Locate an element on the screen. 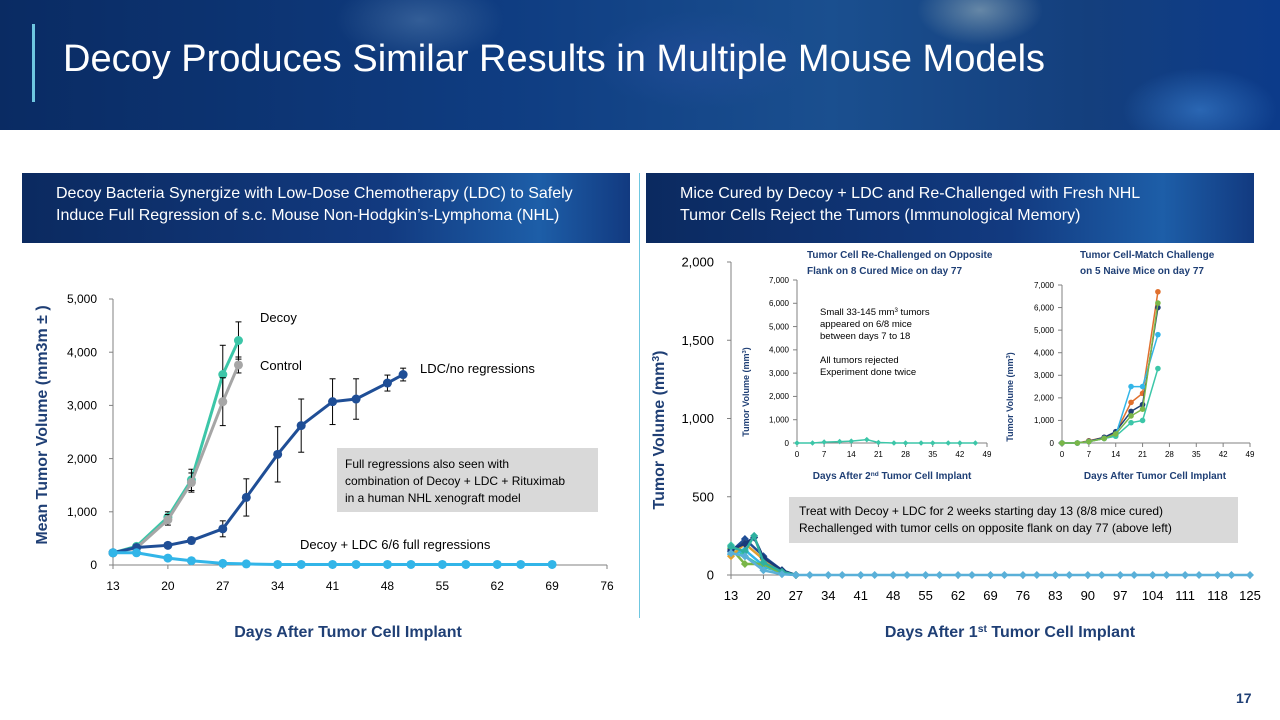  right-chart-x-tick-label: 83 is located at coordinates (1055, 595).